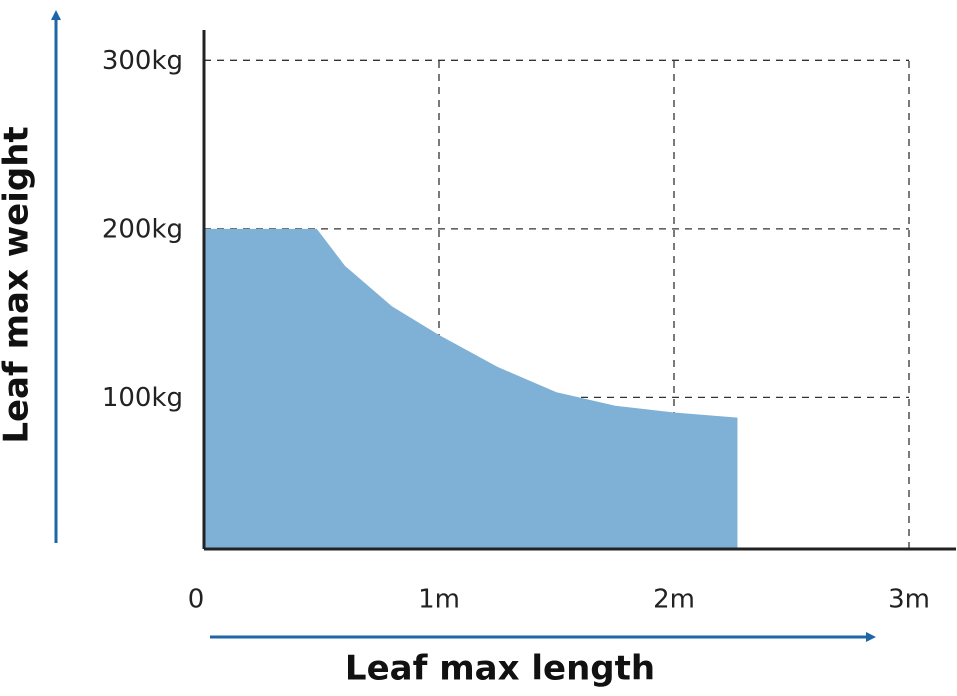  What do you see at coordinates (18, 284) in the screenshot?
I see `y-axis-title: Leaf max weight` at bounding box center [18, 284].